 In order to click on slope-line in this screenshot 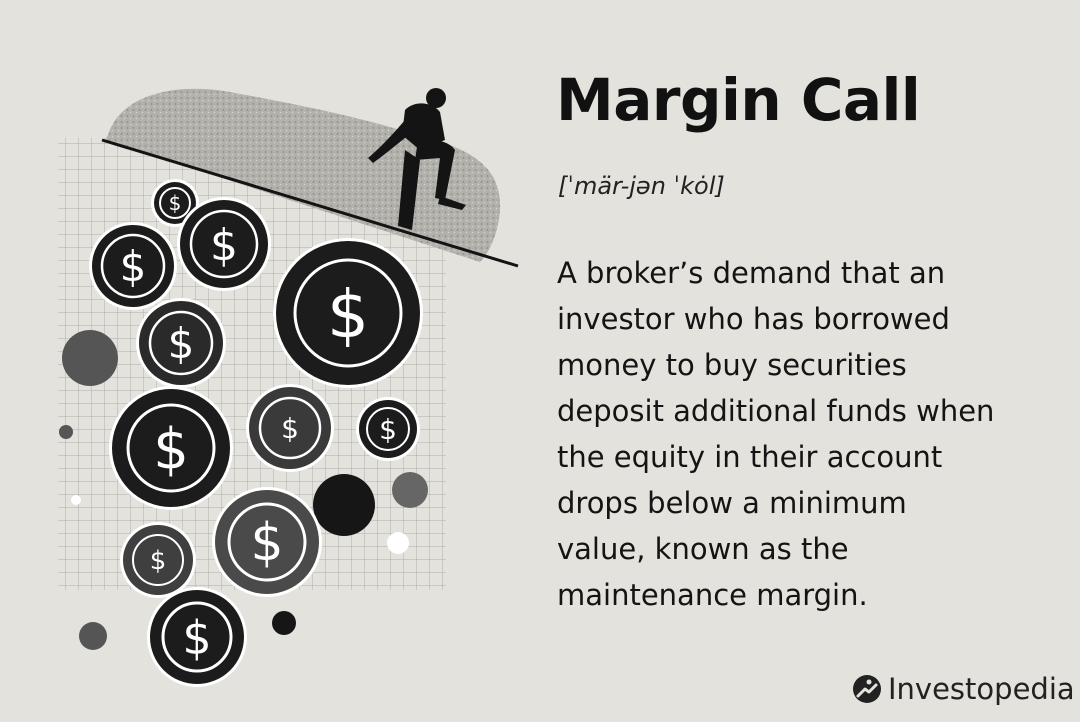, I will do `click(310, 203)`.